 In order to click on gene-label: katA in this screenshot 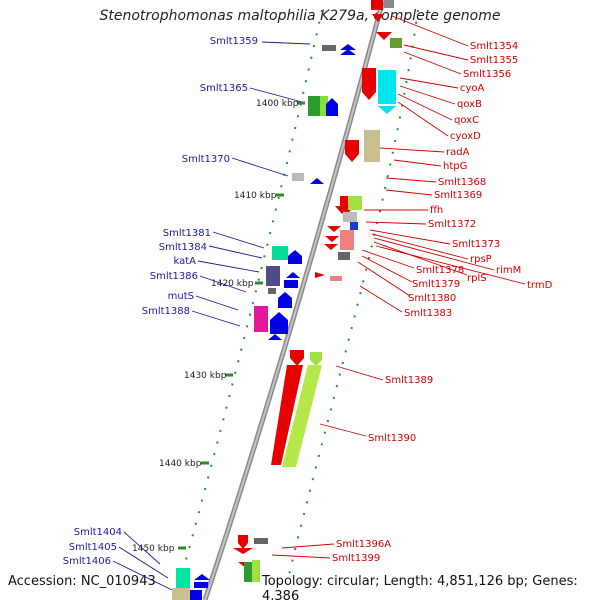, I will do `click(184, 261)`.